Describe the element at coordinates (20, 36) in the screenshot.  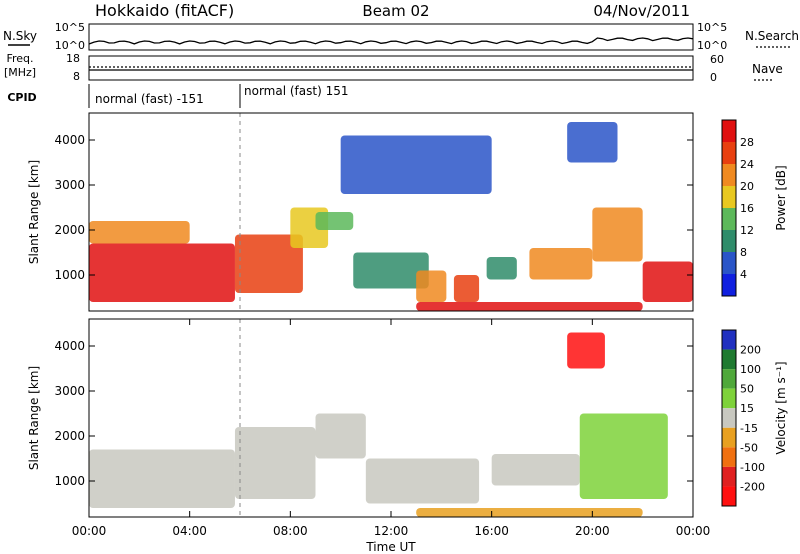
I see `nsky-label: N.Sky` at that location.